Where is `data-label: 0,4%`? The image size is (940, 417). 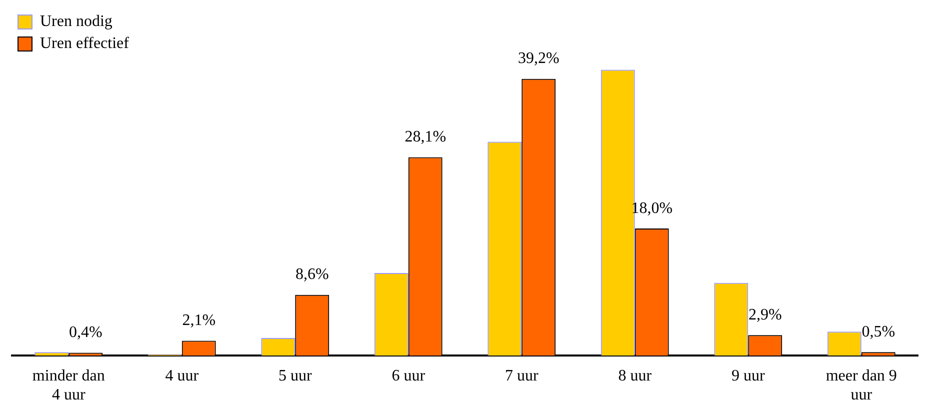 data-label: 0,4% is located at coordinates (85, 332).